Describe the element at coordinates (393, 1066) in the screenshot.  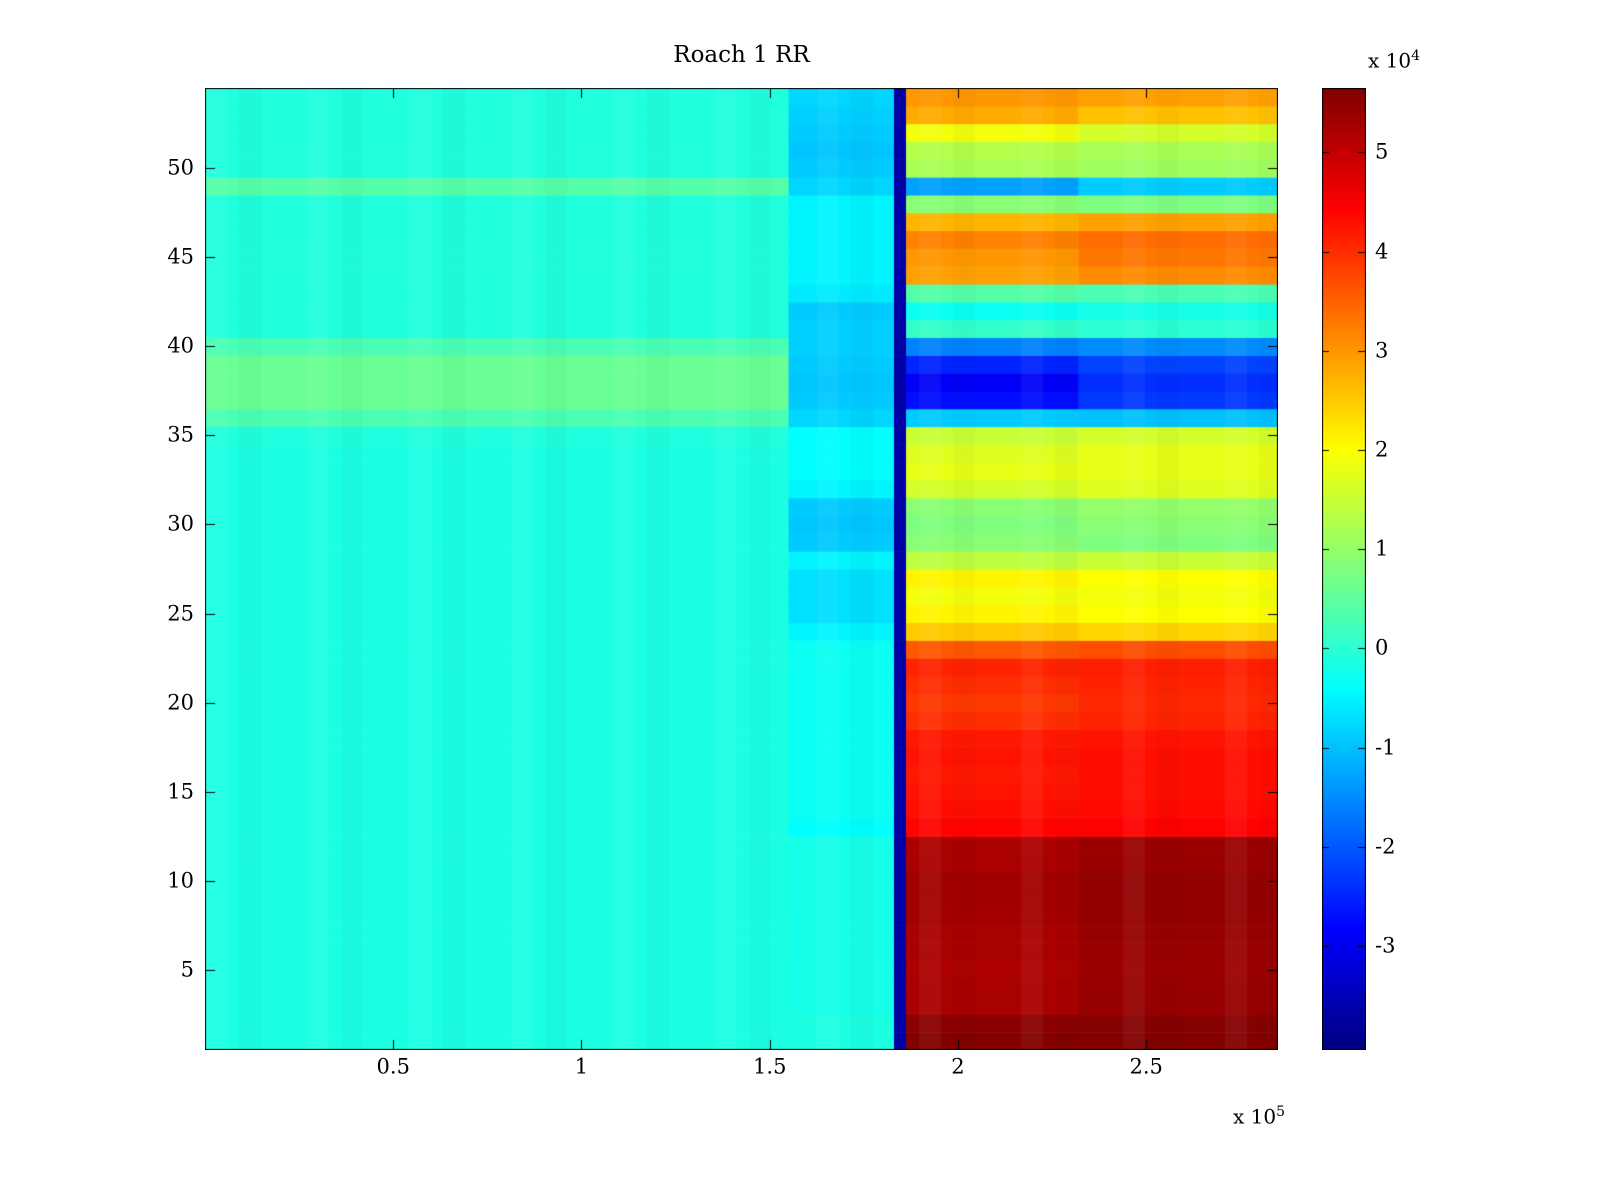
I see `x-tick-label: 0.5` at that location.